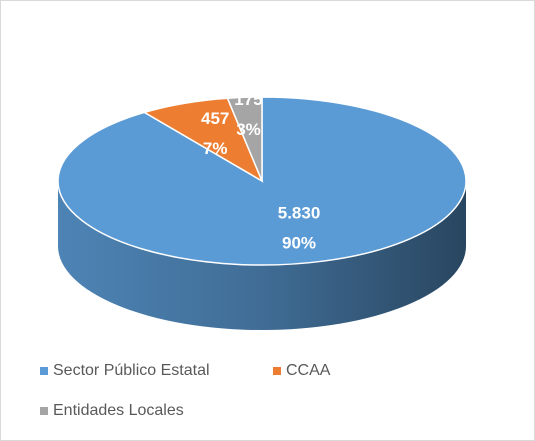 This screenshot has width=535, height=441. I want to click on data-label: 5.830, so click(299, 213).